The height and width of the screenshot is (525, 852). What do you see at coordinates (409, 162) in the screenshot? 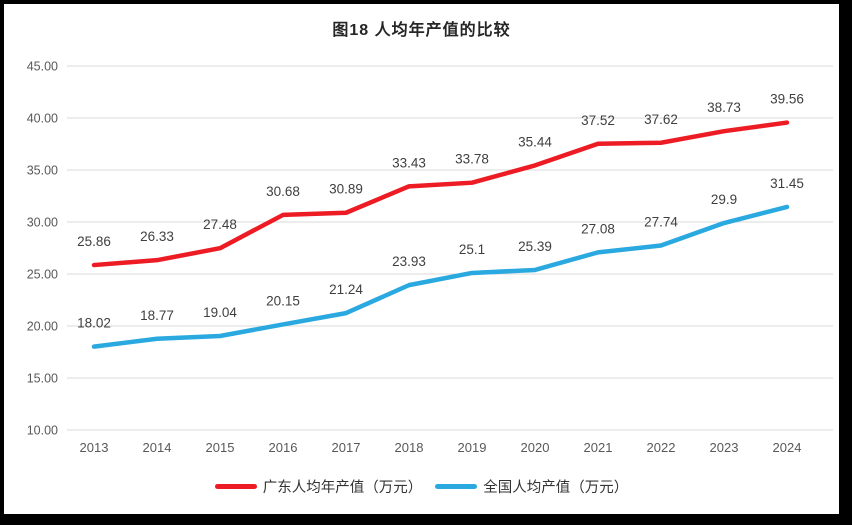
I see `data-label: 33.43` at bounding box center [409, 162].